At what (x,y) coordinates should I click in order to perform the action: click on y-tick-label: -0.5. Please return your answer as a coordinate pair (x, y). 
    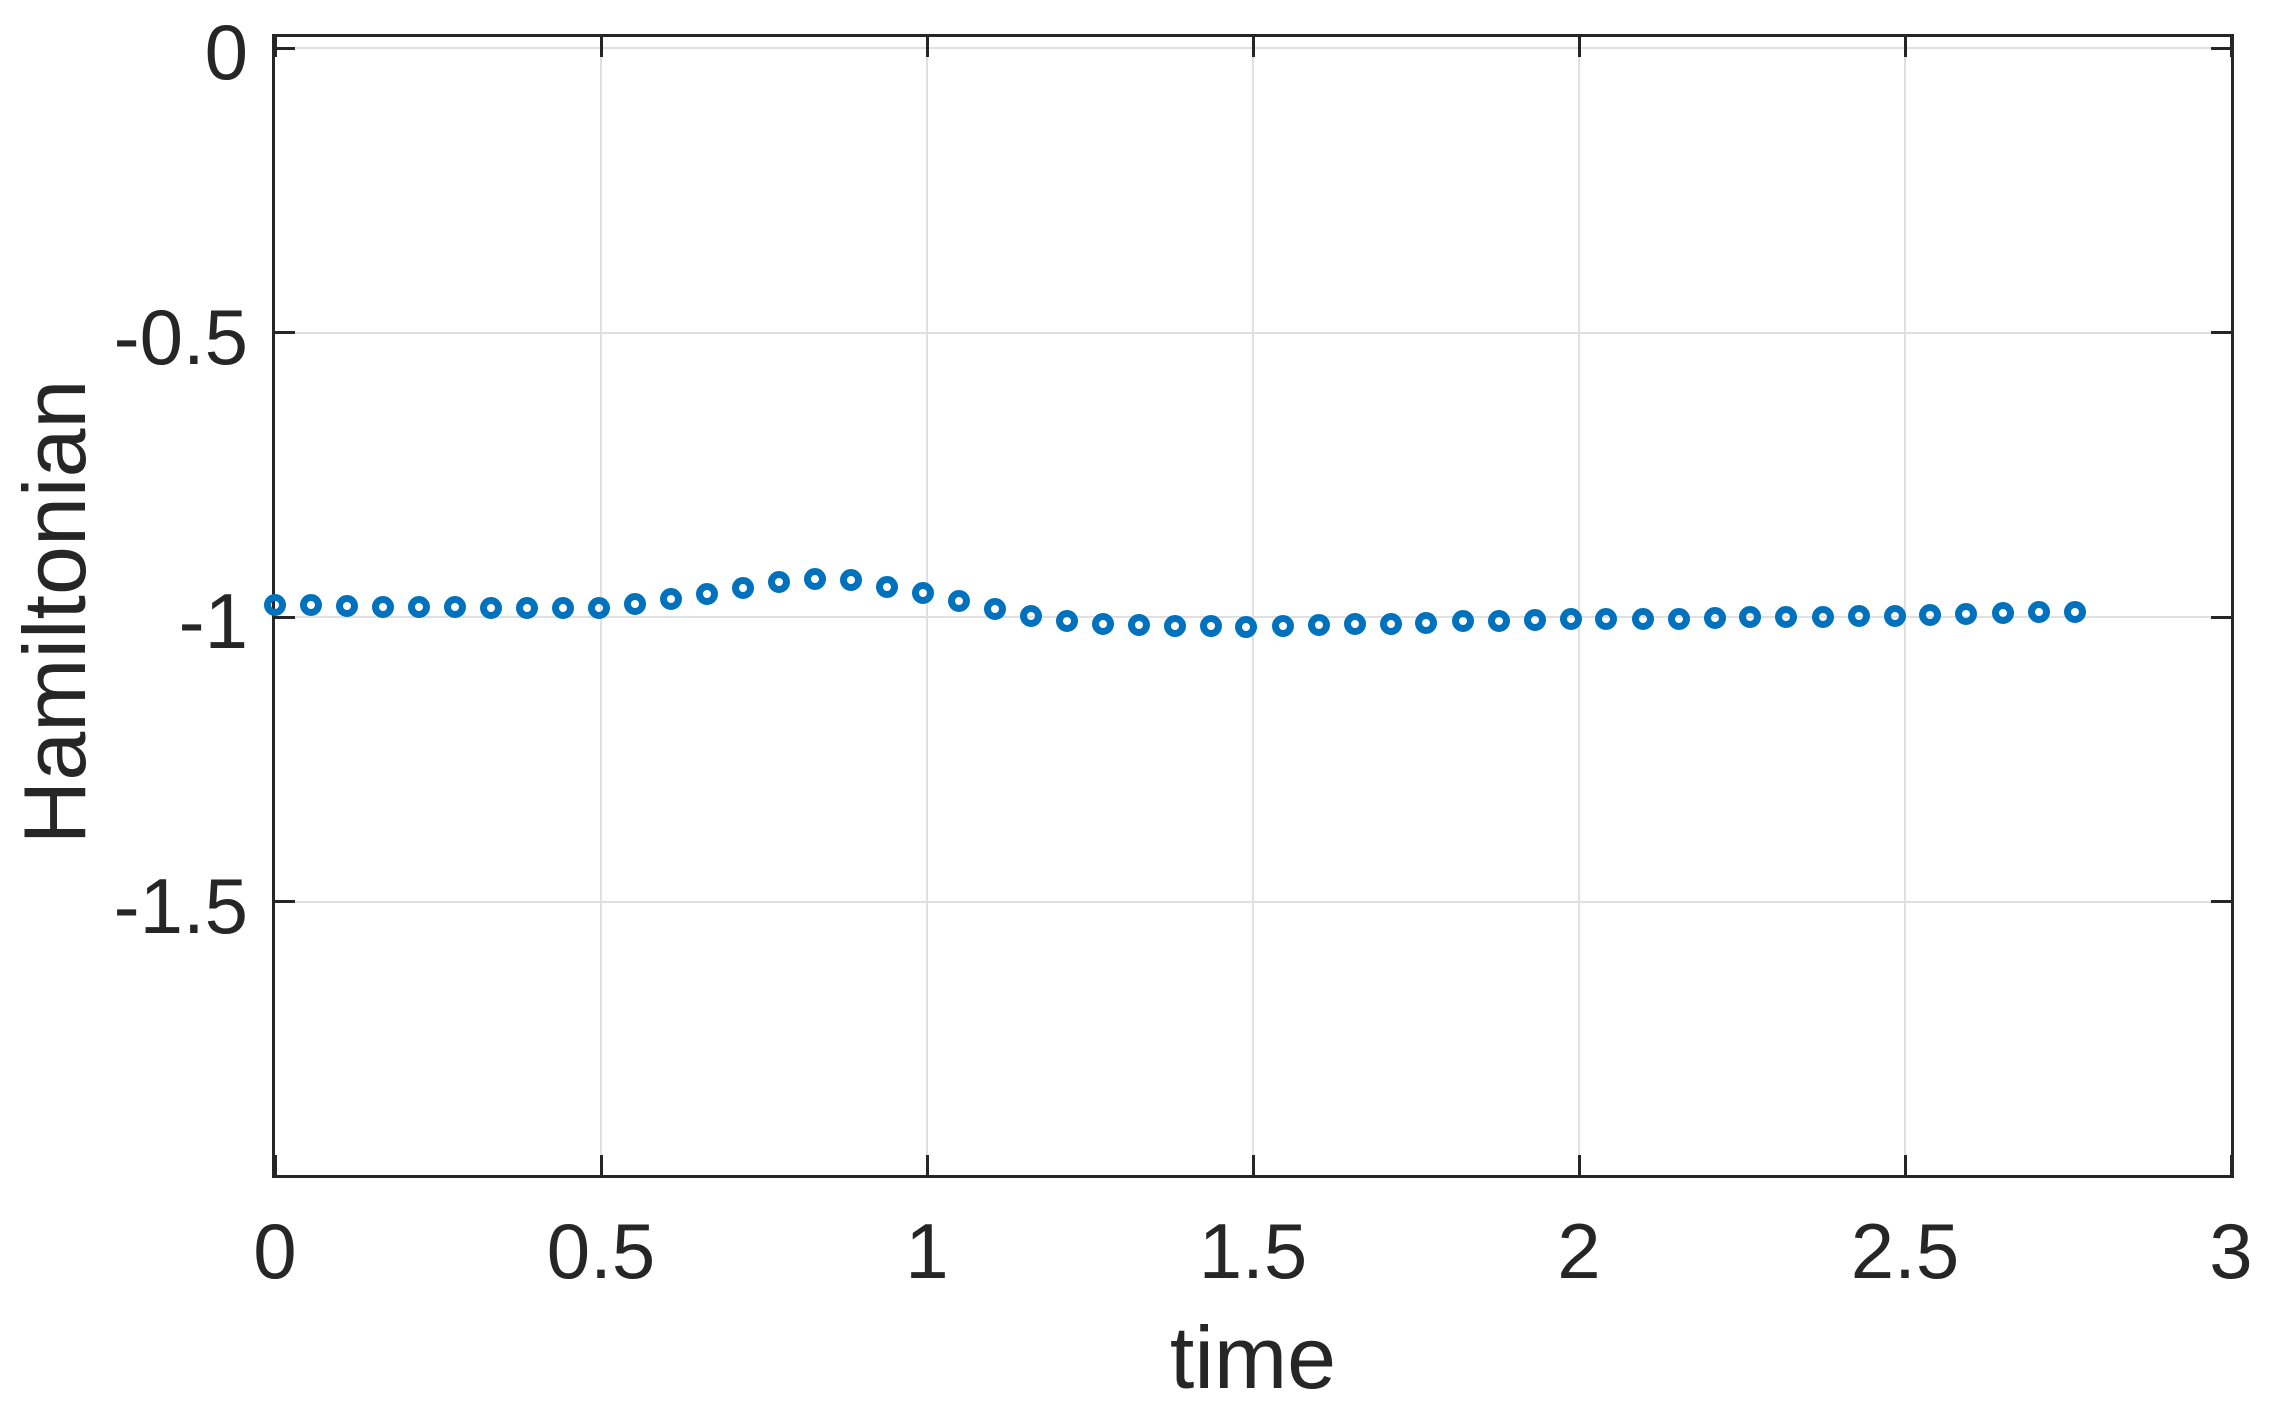
    Looking at the image, I should click on (180, 336).